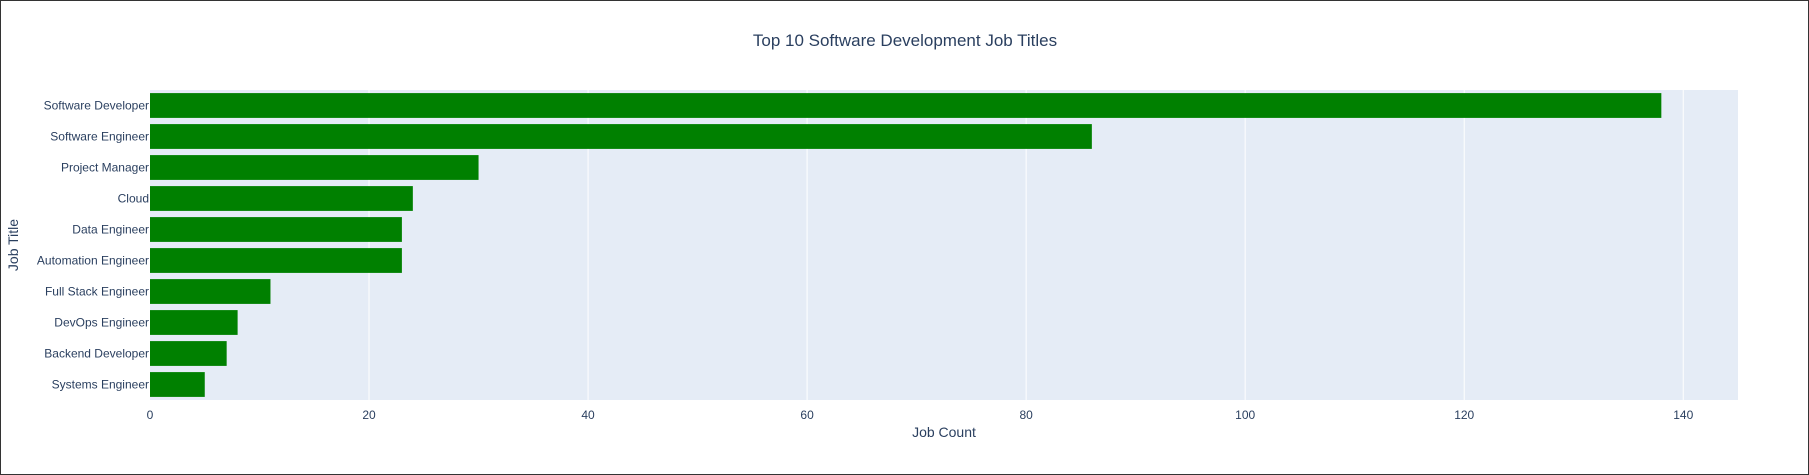  What do you see at coordinates (1026, 415) in the screenshot?
I see `x-tick-label: 80` at bounding box center [1026, 415].